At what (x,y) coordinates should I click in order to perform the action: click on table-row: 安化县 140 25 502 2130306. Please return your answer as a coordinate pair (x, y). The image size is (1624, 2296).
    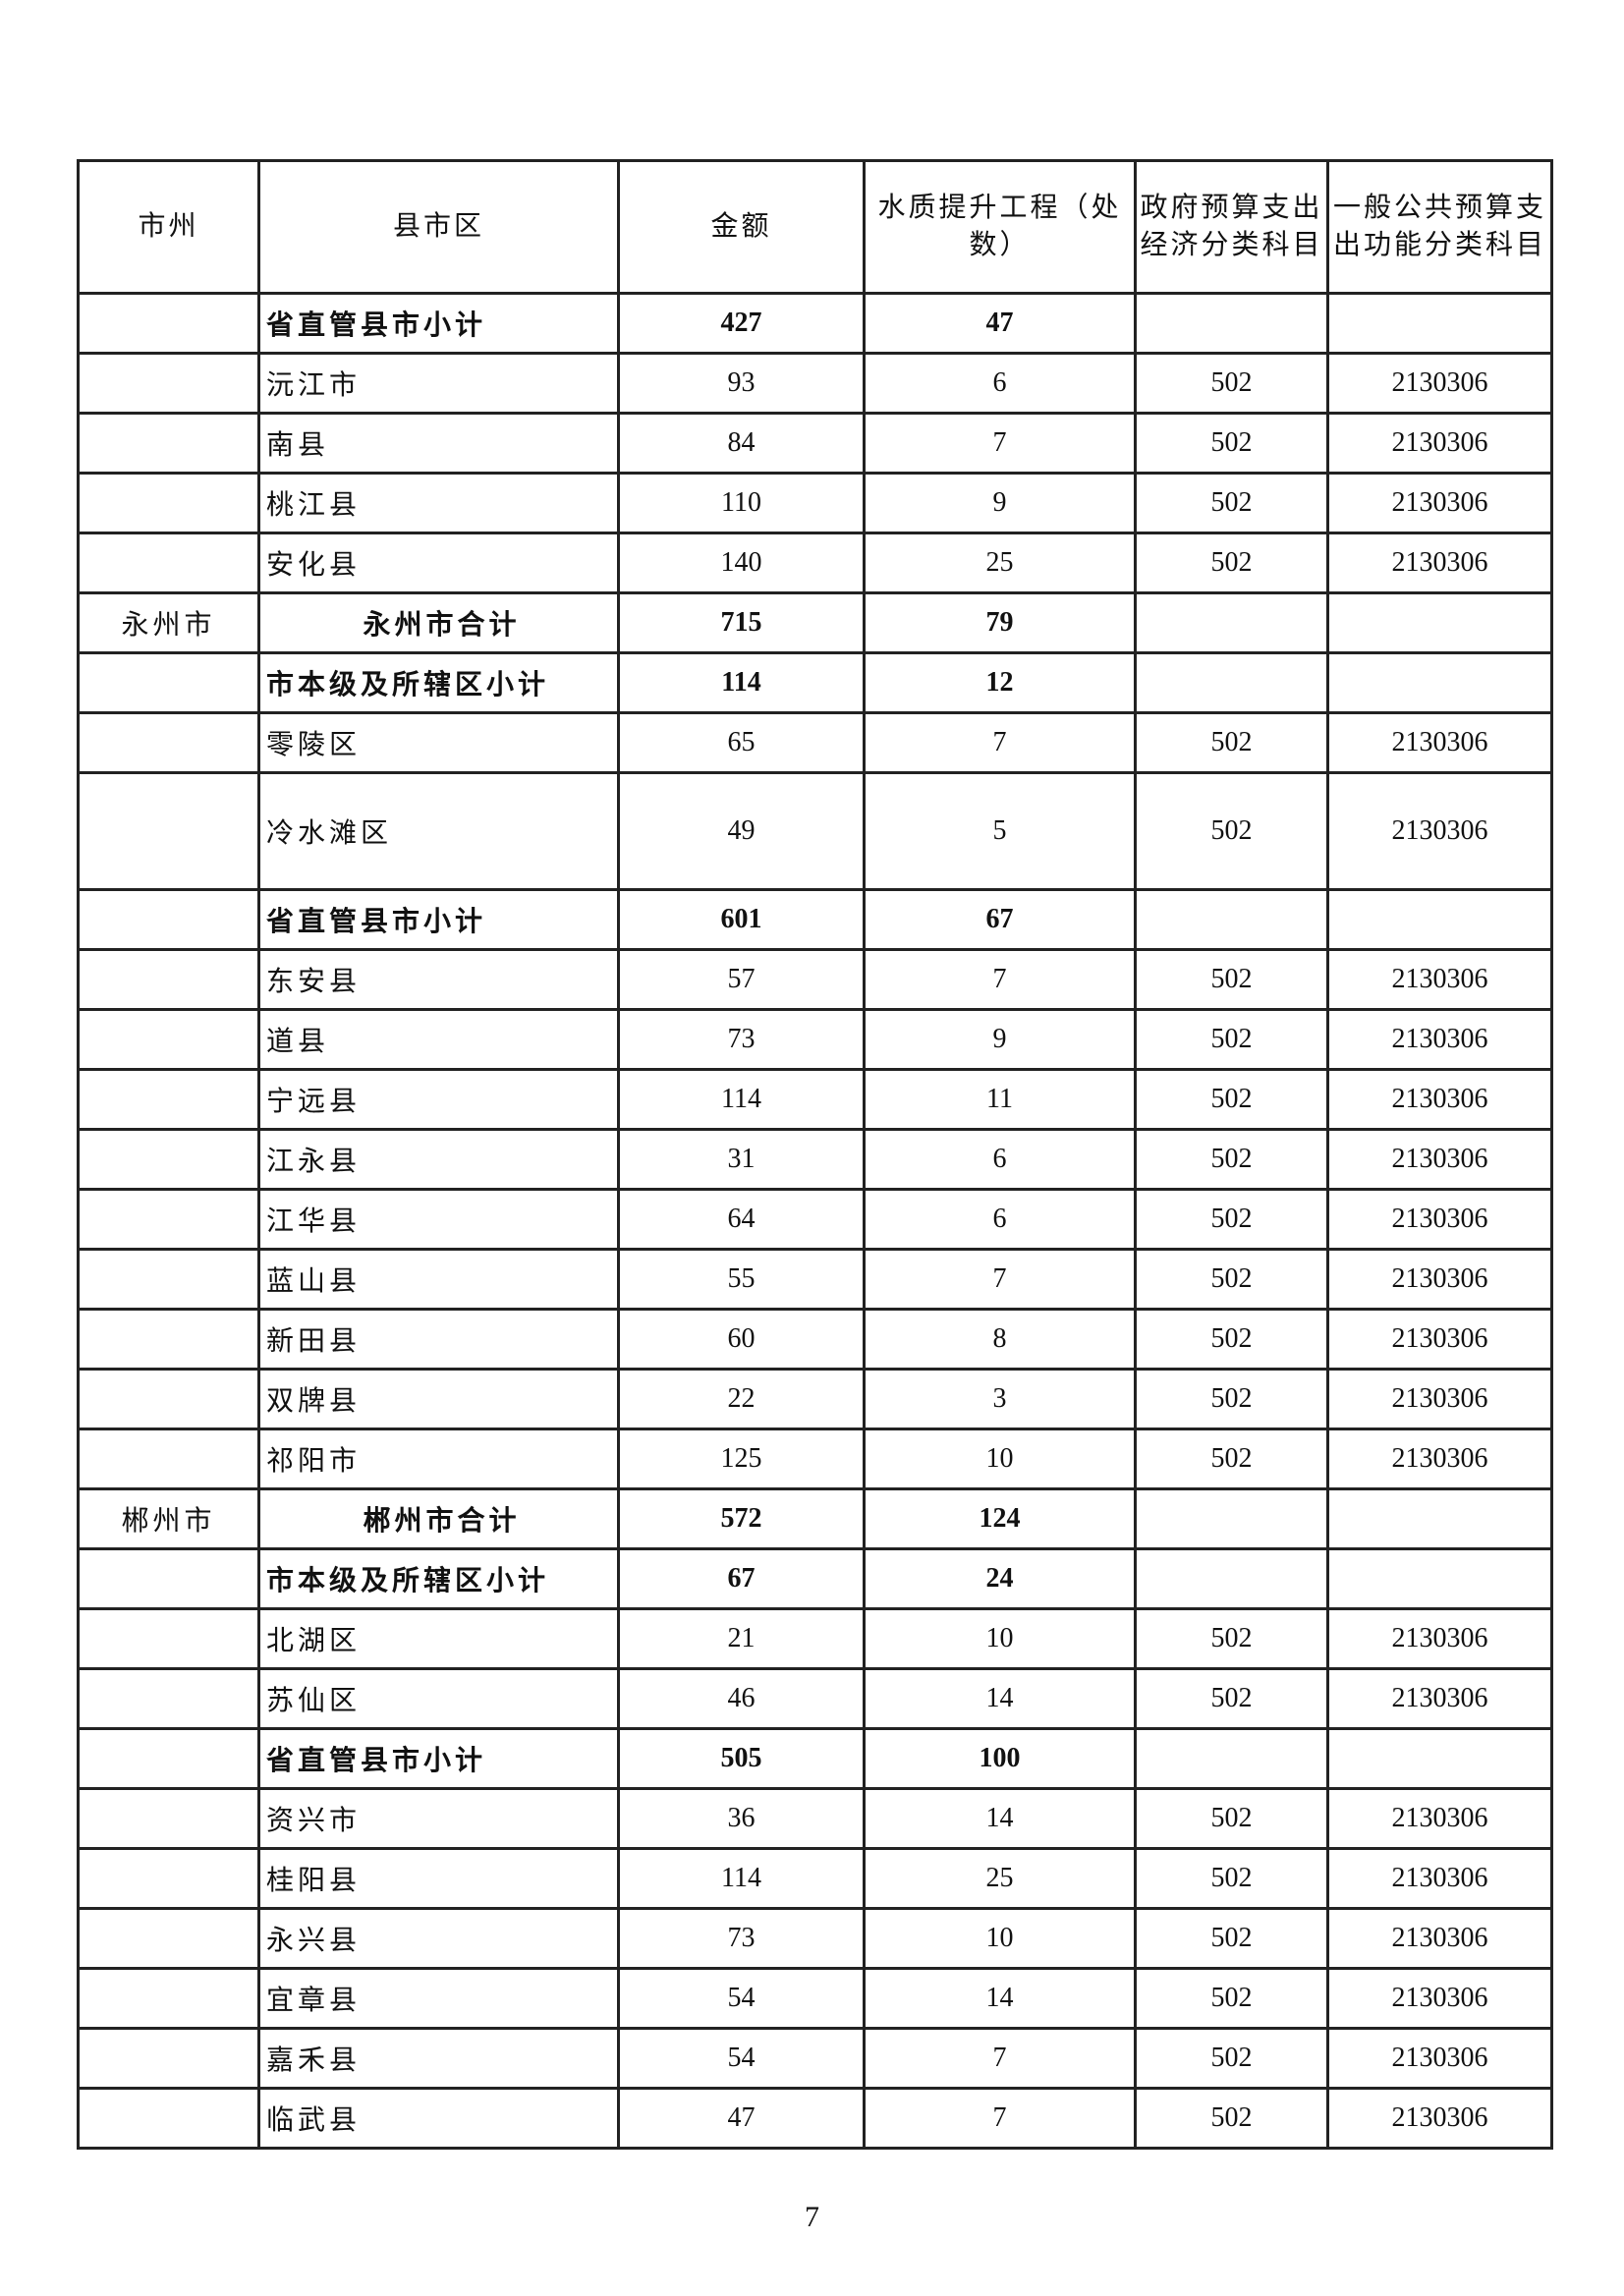
    Looking at the image, I should click on (815, 563).